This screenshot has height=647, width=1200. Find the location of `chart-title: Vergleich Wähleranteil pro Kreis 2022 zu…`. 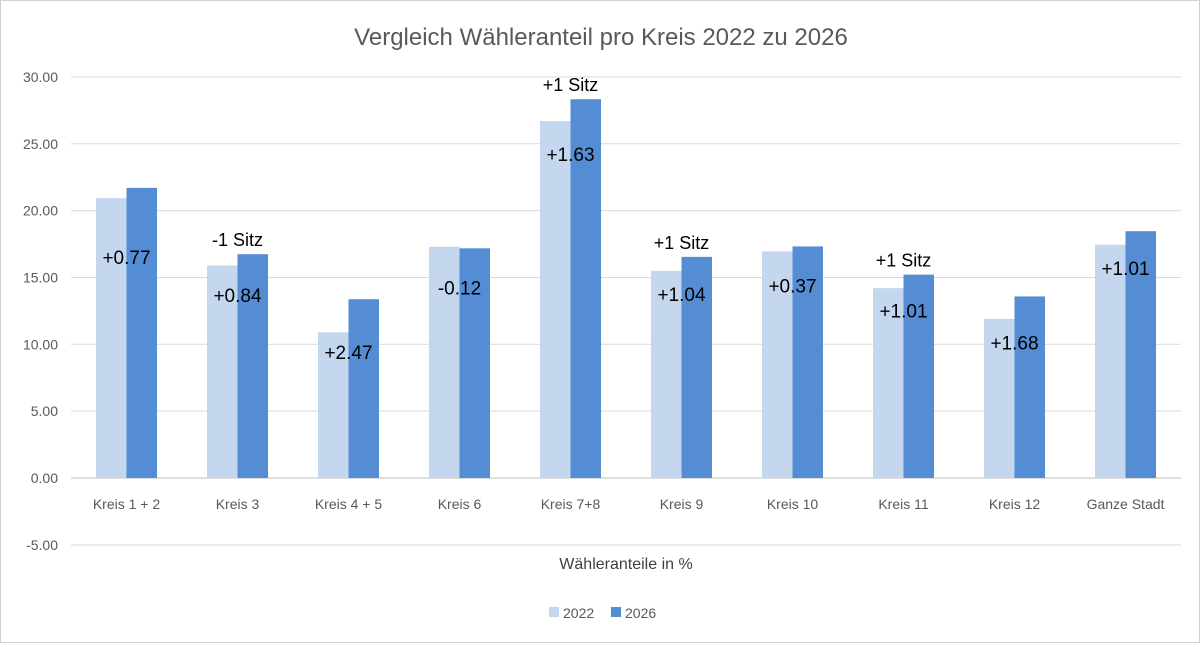

chart-title: Vergleich Wähleranteil pro Kreis 2022 zu… is located at coordinates (601, 37).